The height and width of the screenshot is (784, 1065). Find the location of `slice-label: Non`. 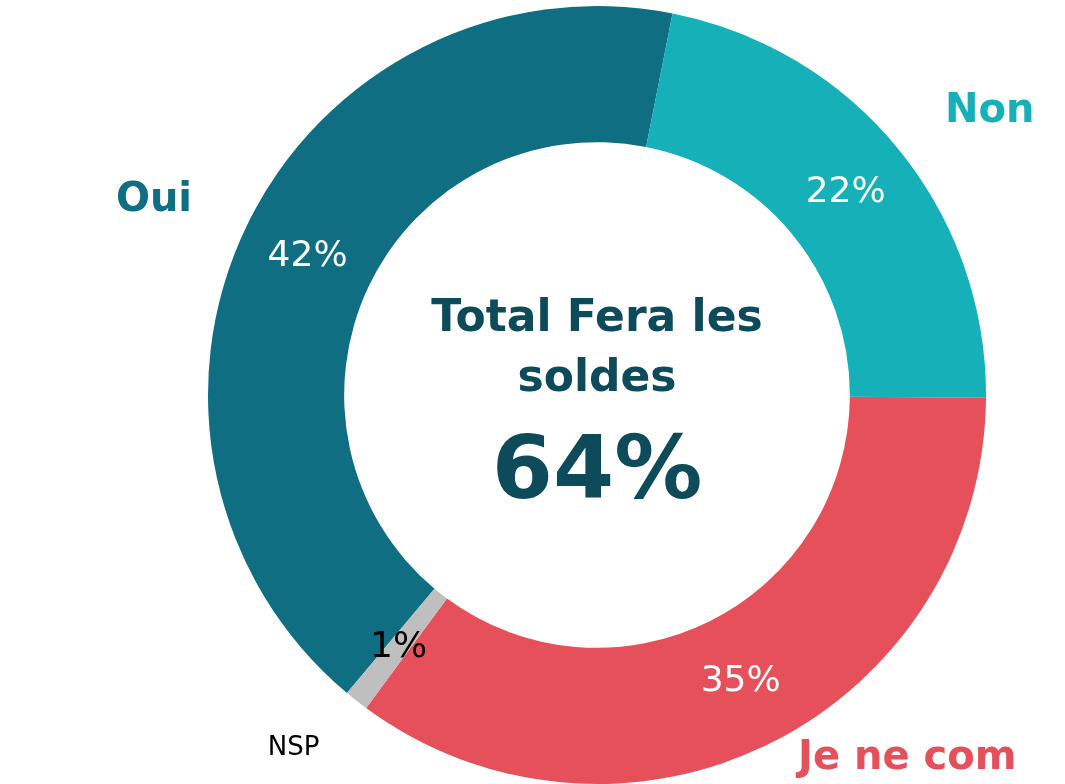

slice-label: Non is located at coordinates (989, 107).